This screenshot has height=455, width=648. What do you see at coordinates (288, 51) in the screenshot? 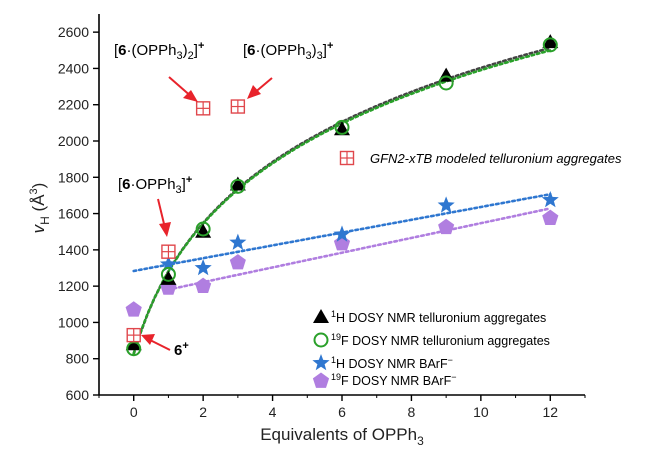
I see `annotation-6-opph3-3: [6·(OPPh3)3]+` at bounding box center [288, 51].